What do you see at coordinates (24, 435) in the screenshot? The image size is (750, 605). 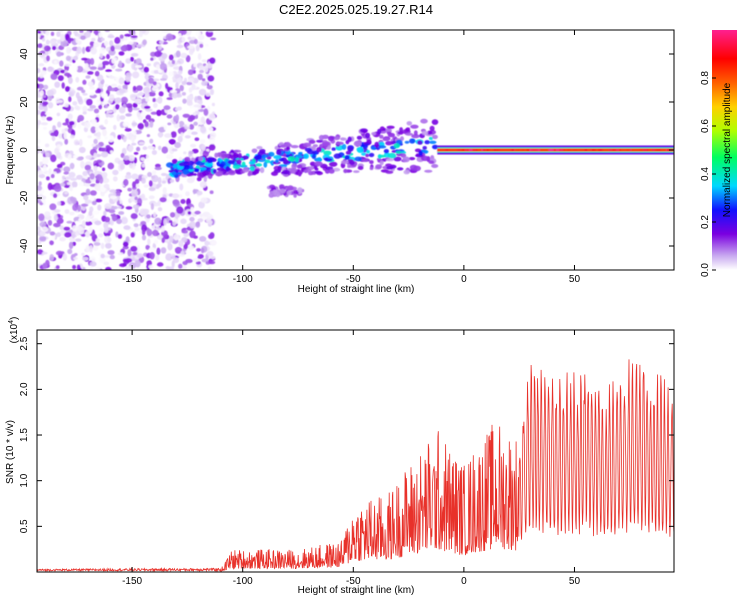 I see `snr-y-tick-label: 1.5` at bounding box center [24, 435].